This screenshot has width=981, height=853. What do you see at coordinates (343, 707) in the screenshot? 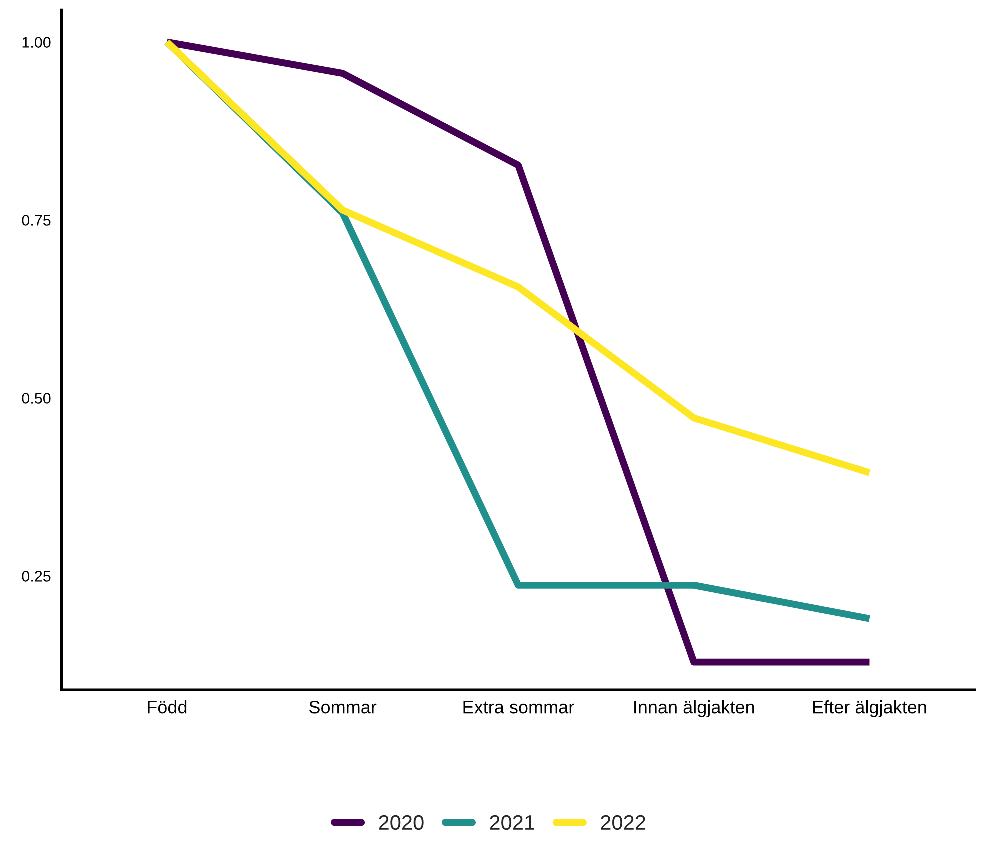
I see `x-tick-label: Sommar` at bounding box center [343, 707].